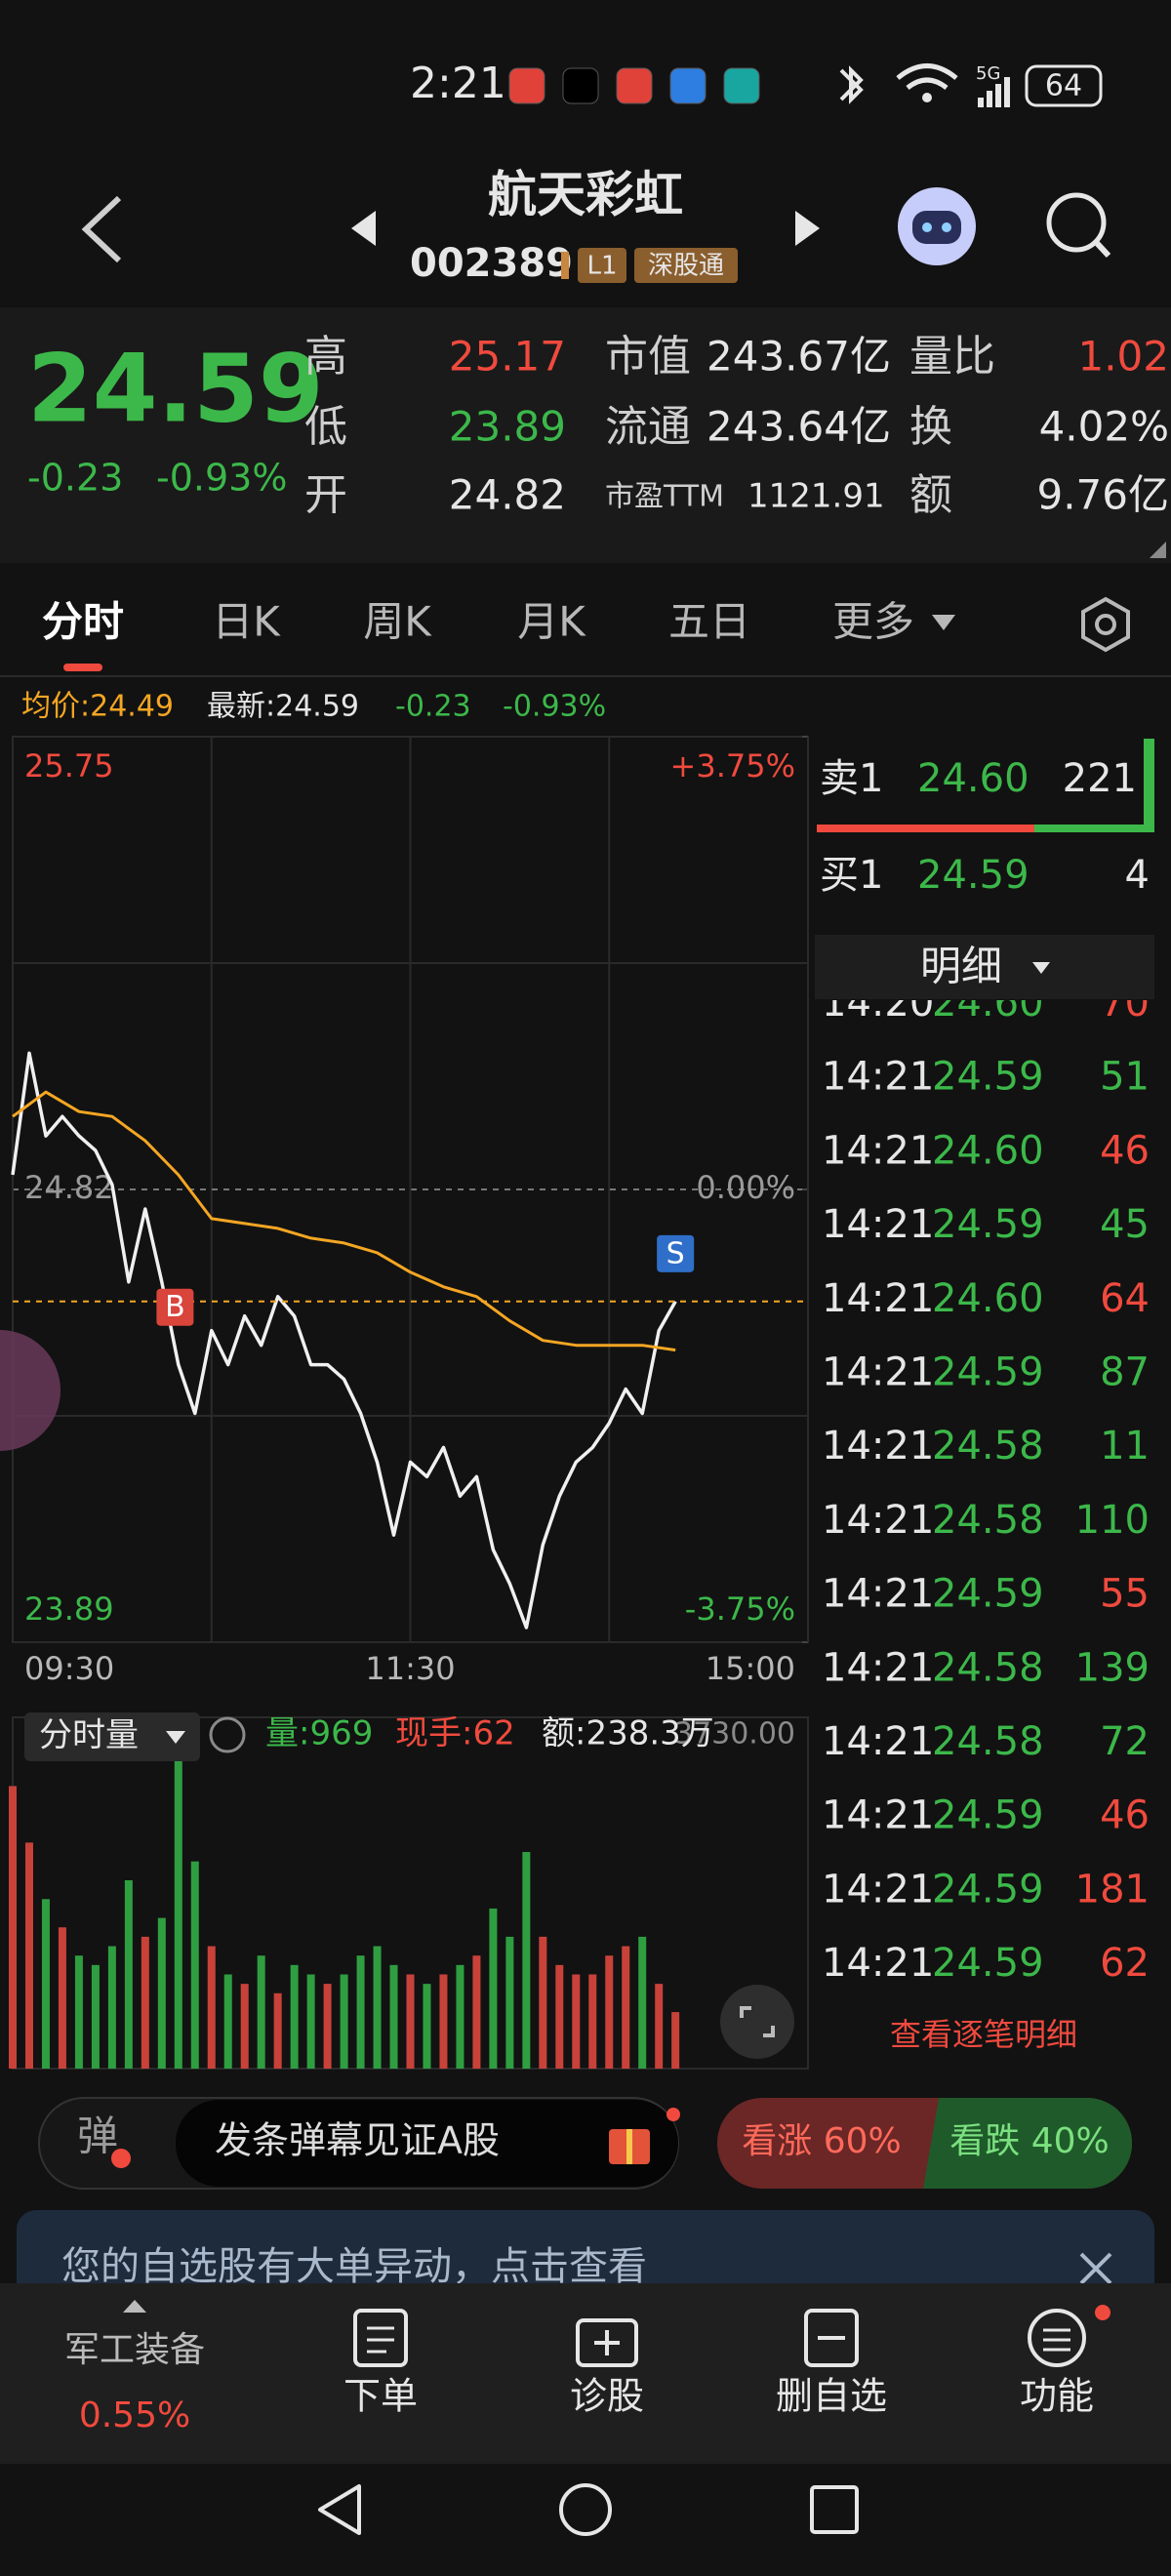 This screenshot has width=1171, height=2576. What do you see at coordinates (732, 766) in the screenshot?
I see `y2-tick-label: +3.75%` at bounding box center [732, 766].